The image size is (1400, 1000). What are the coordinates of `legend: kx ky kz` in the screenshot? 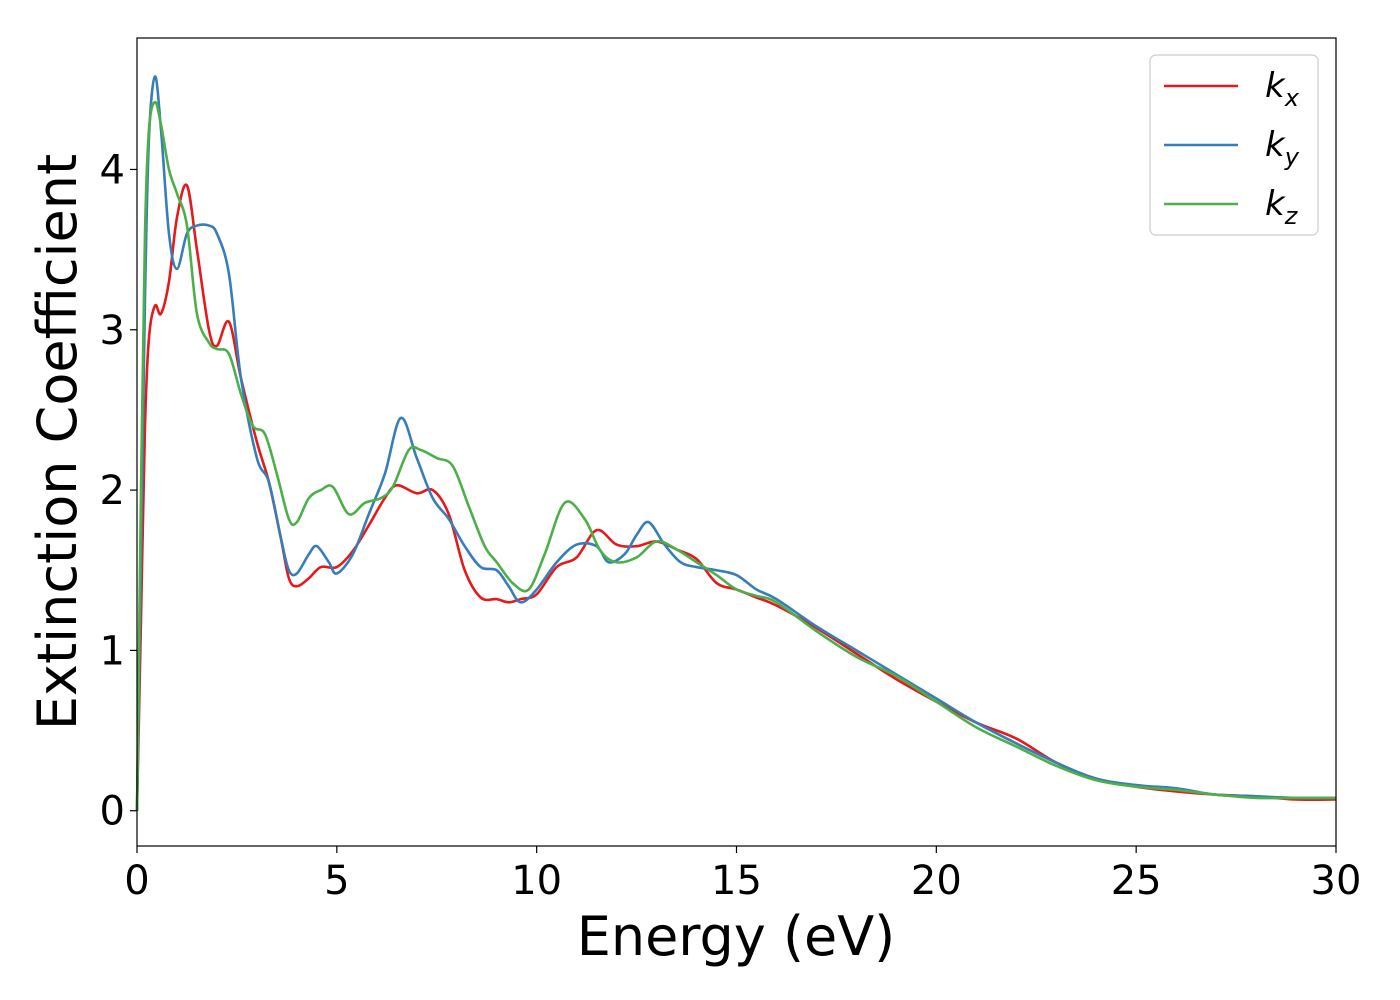 It's located at (1234, 145).